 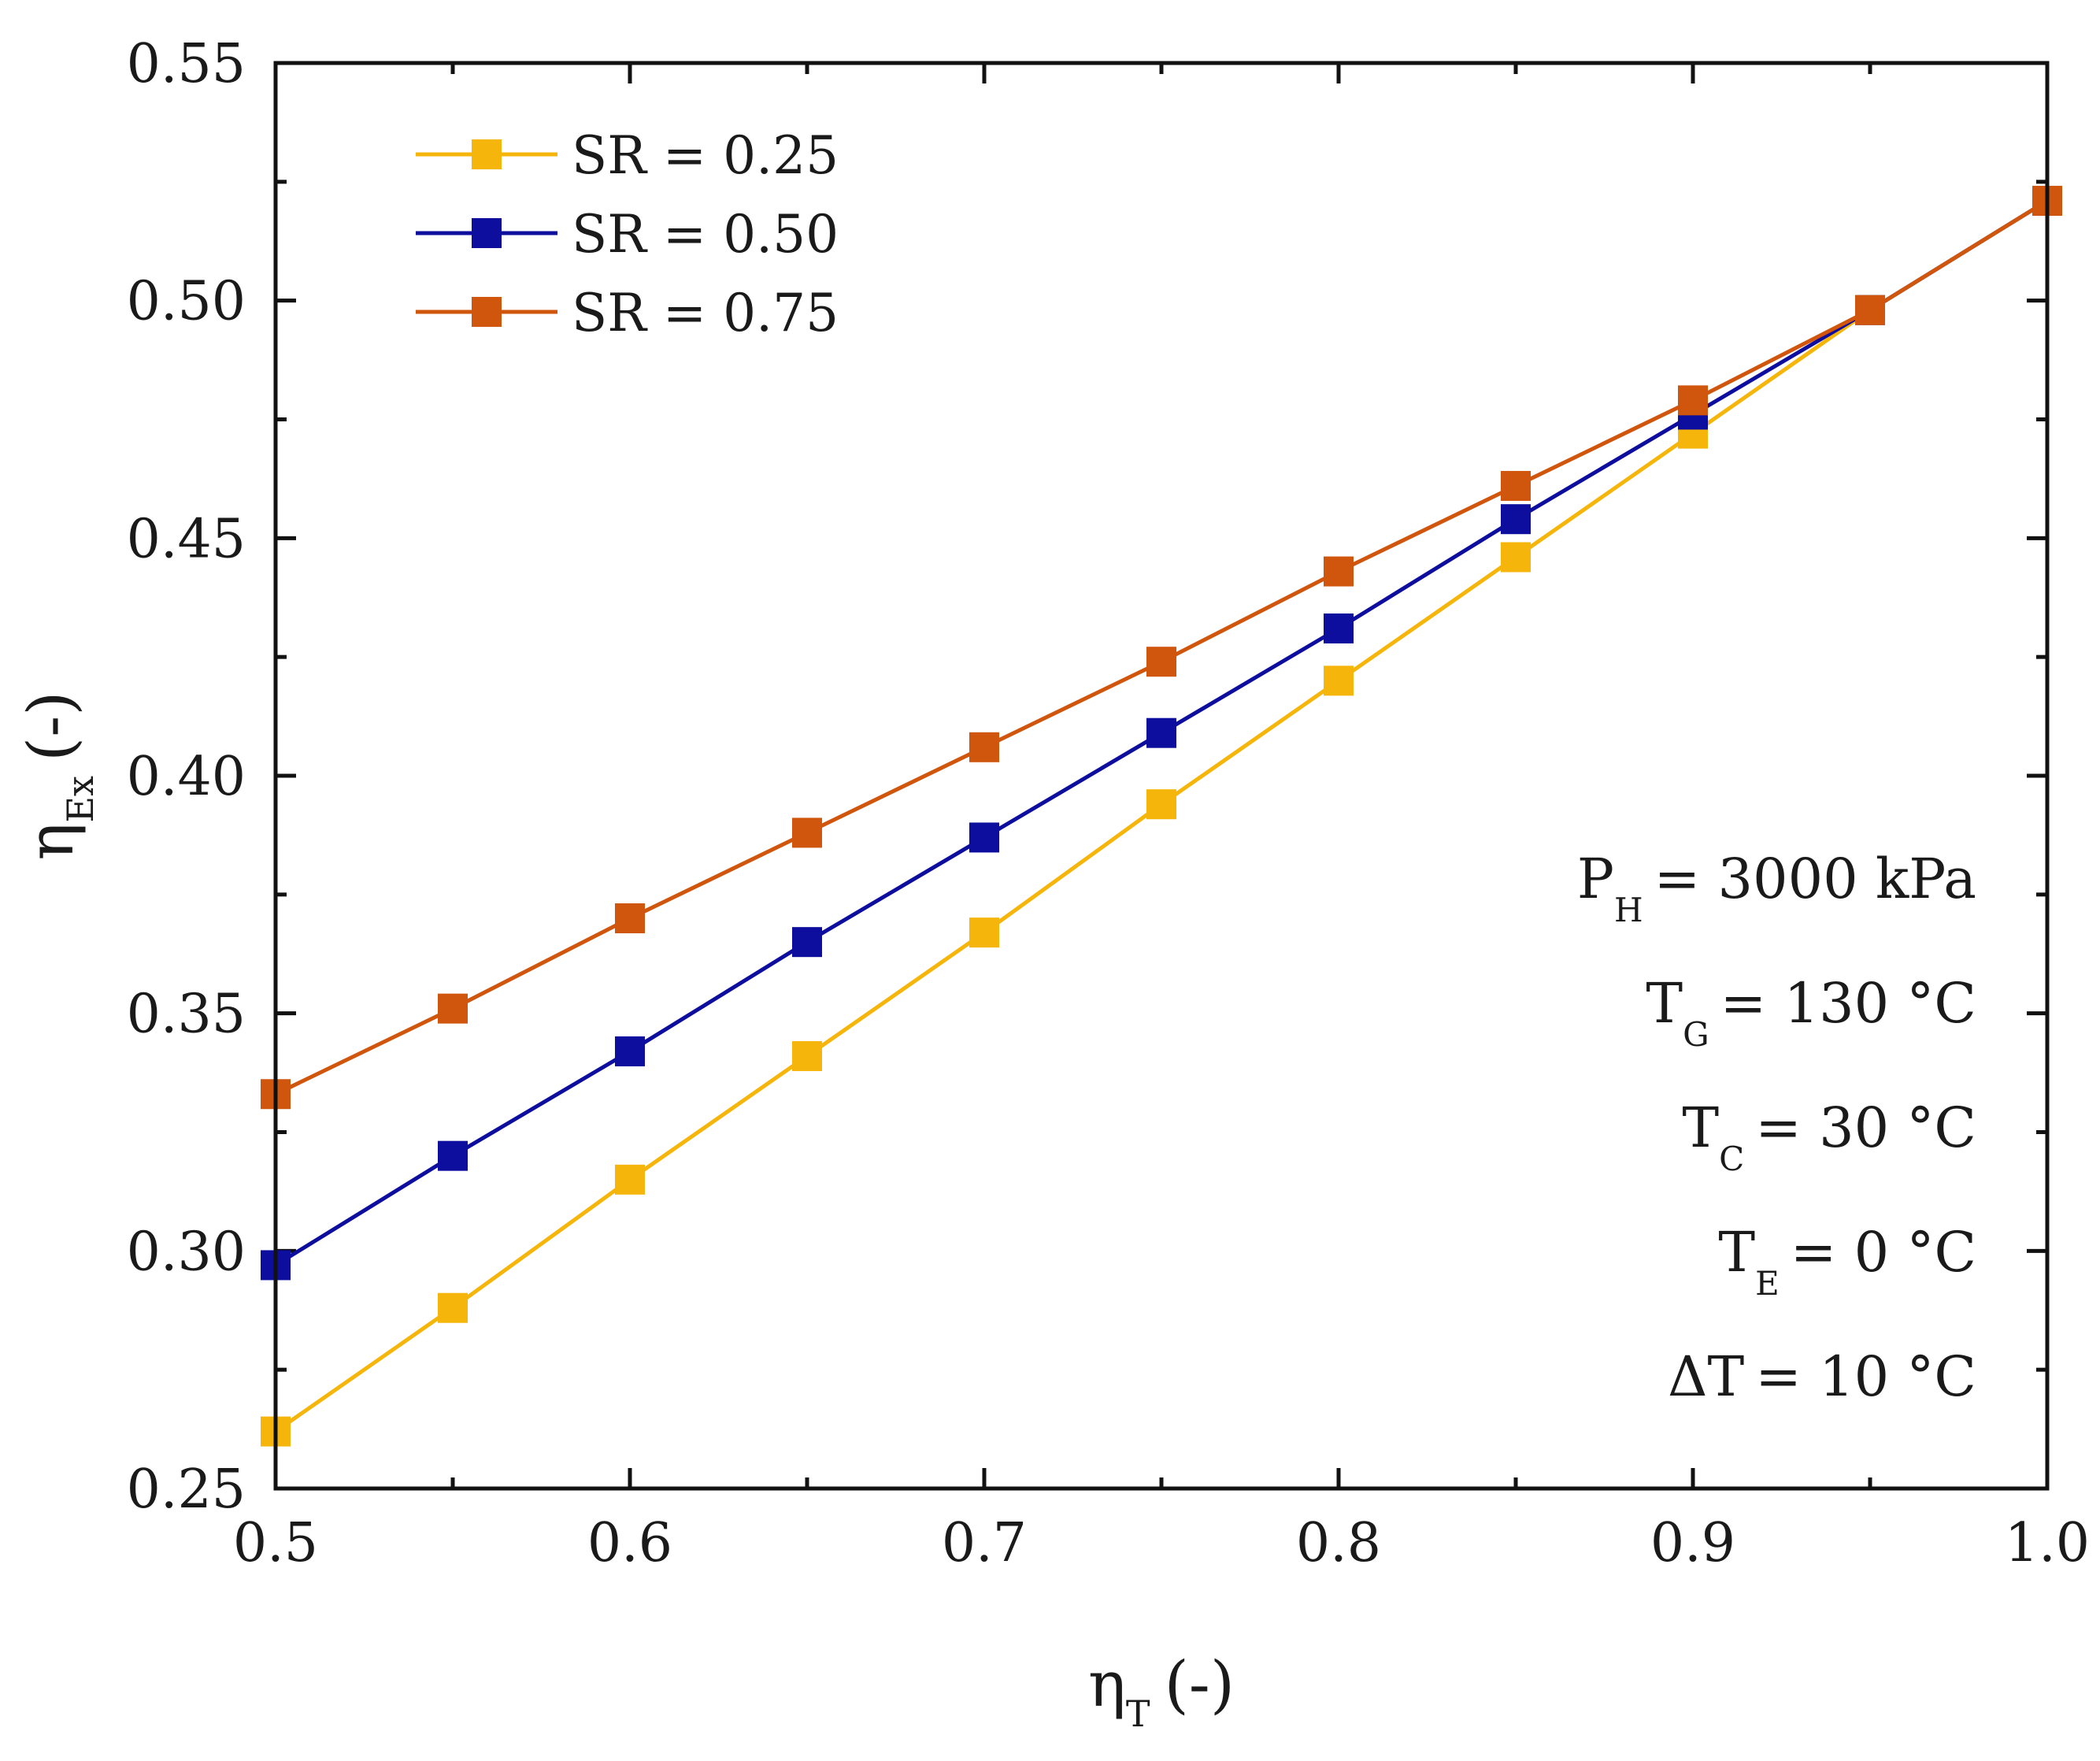 I want to click on y-tick-label: 0.40, so click(x=186, y=777).